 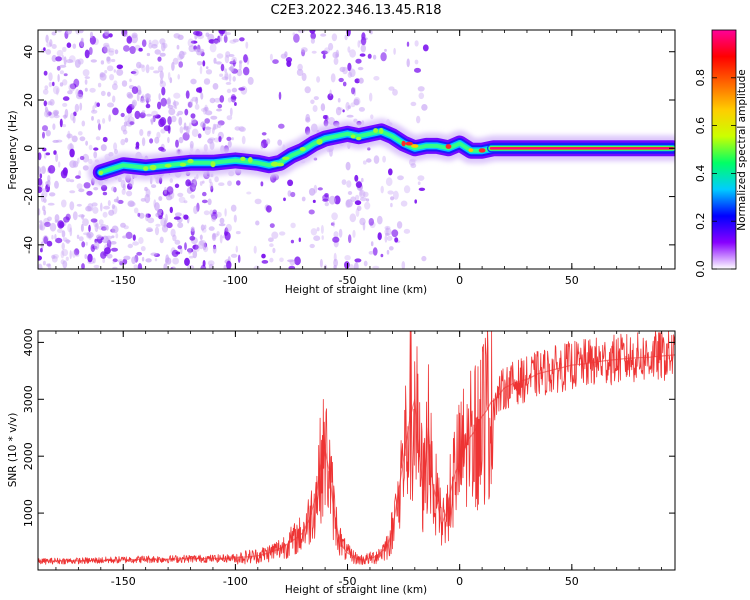 I want to click on spectrogram-xtick-label: -150, so click(x=123, y=280).